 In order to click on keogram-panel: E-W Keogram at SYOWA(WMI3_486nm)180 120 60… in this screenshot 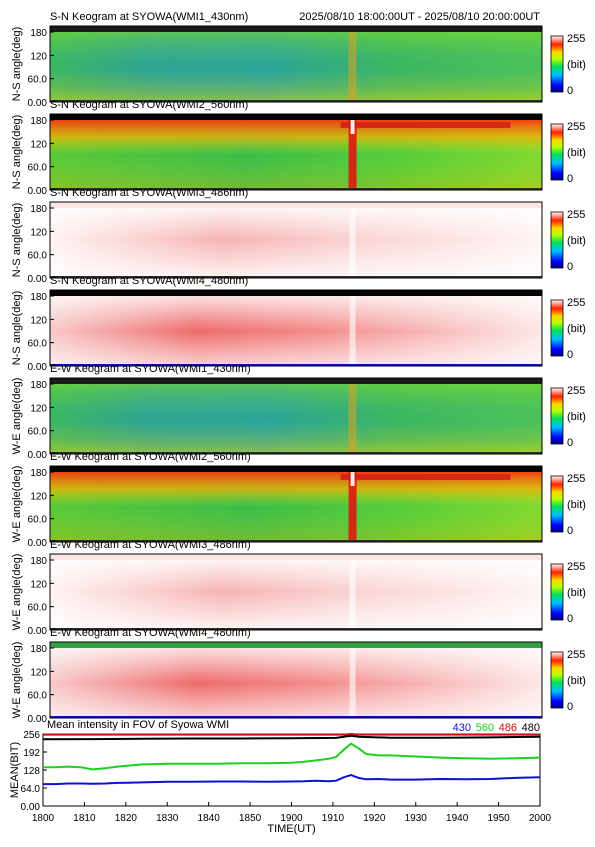, I will do `click(298, 588)`.